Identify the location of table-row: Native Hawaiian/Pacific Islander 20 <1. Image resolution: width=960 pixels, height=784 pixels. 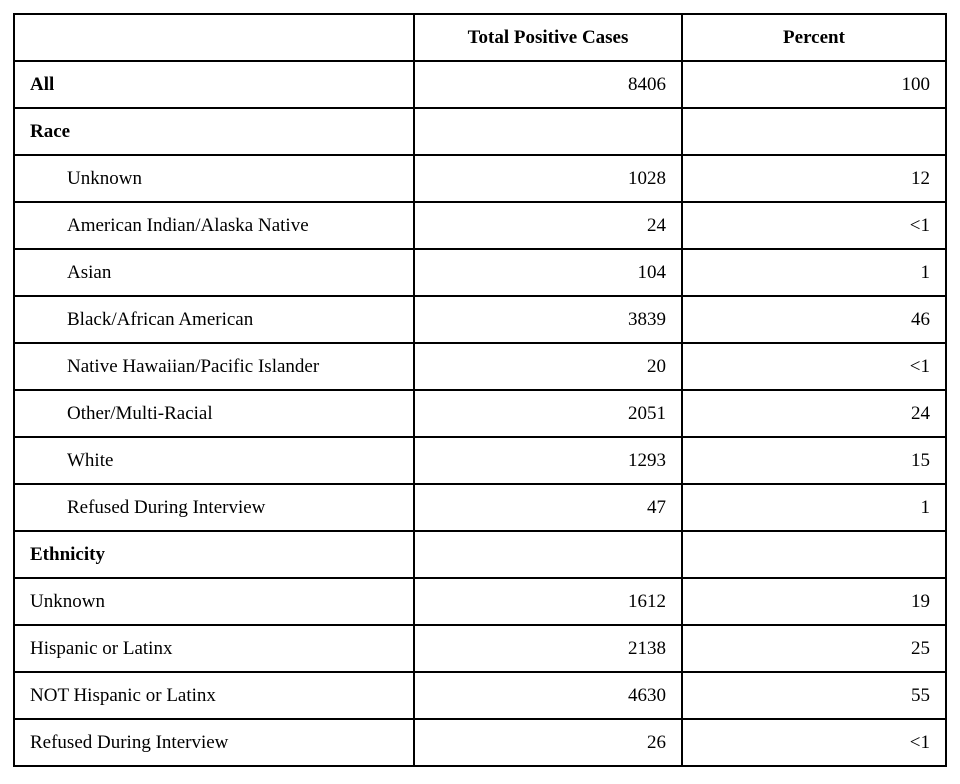
(480, 366).